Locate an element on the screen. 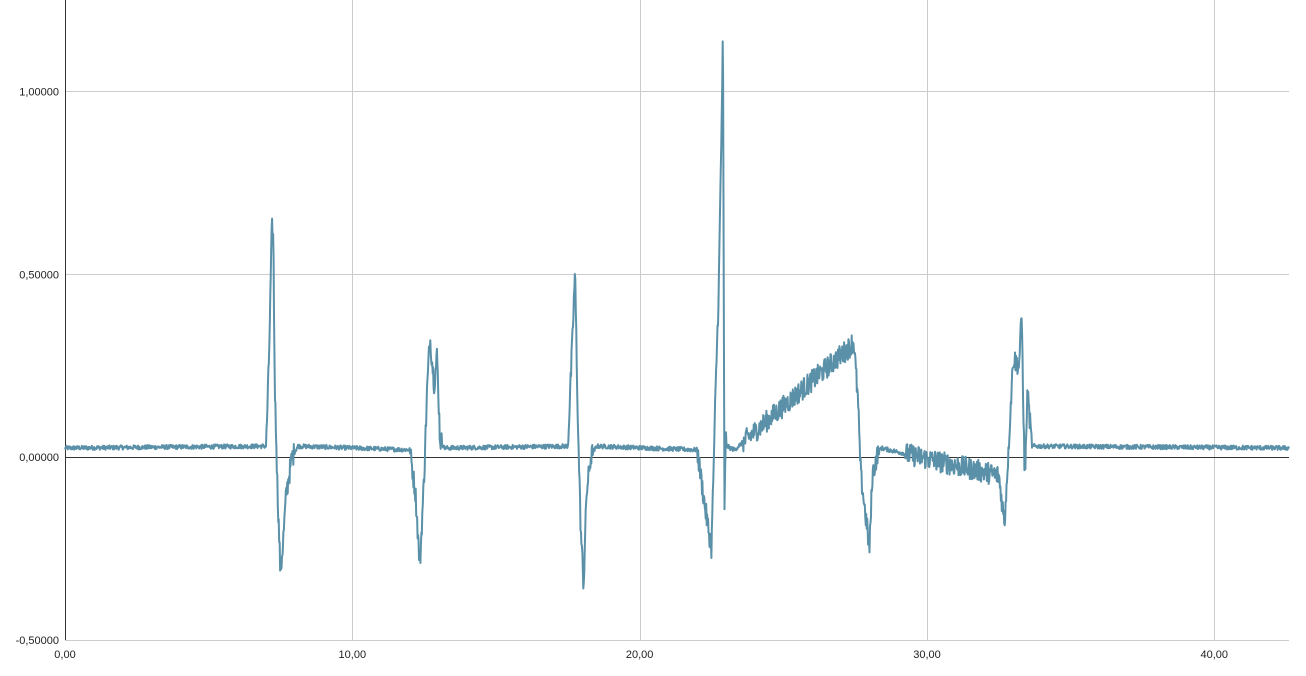 Image resolution: width=1306 pixels, height=676 pixels. y-tick-label: -0,50000 is located at coordinates (37, 641).